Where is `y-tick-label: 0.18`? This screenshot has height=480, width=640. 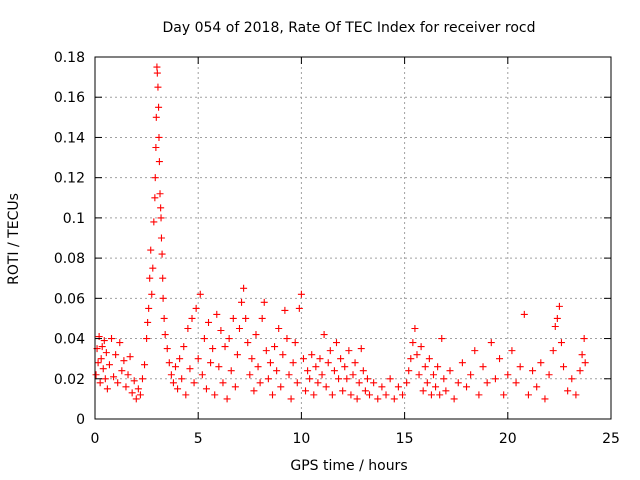 y-tick-label: 0.18 is located at coordinates (69, 58).